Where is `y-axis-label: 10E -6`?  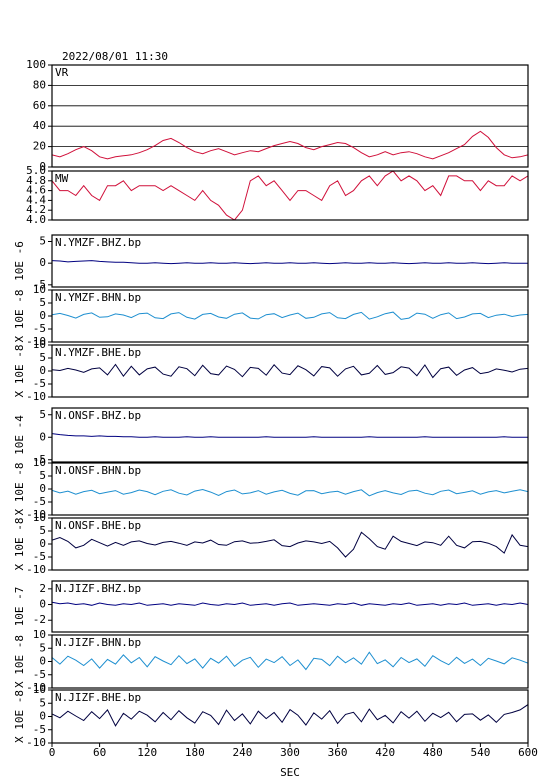
y-axis-label: 10E -6 is located at coordinates (19, 261).